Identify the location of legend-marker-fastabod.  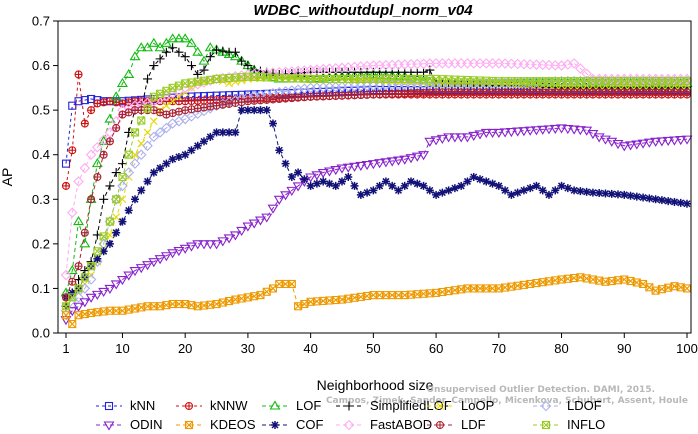
(349, 425).